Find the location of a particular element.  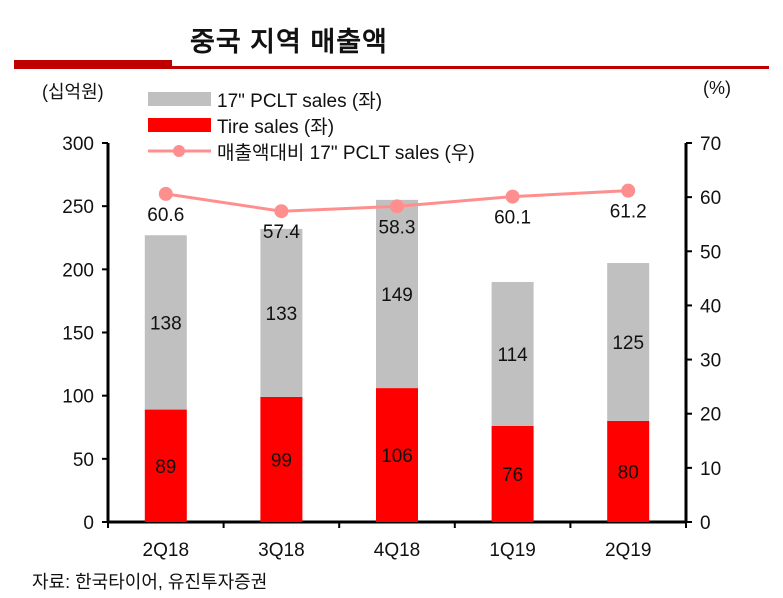

left-tick-label: 150 is located at coordinates (78, 334).